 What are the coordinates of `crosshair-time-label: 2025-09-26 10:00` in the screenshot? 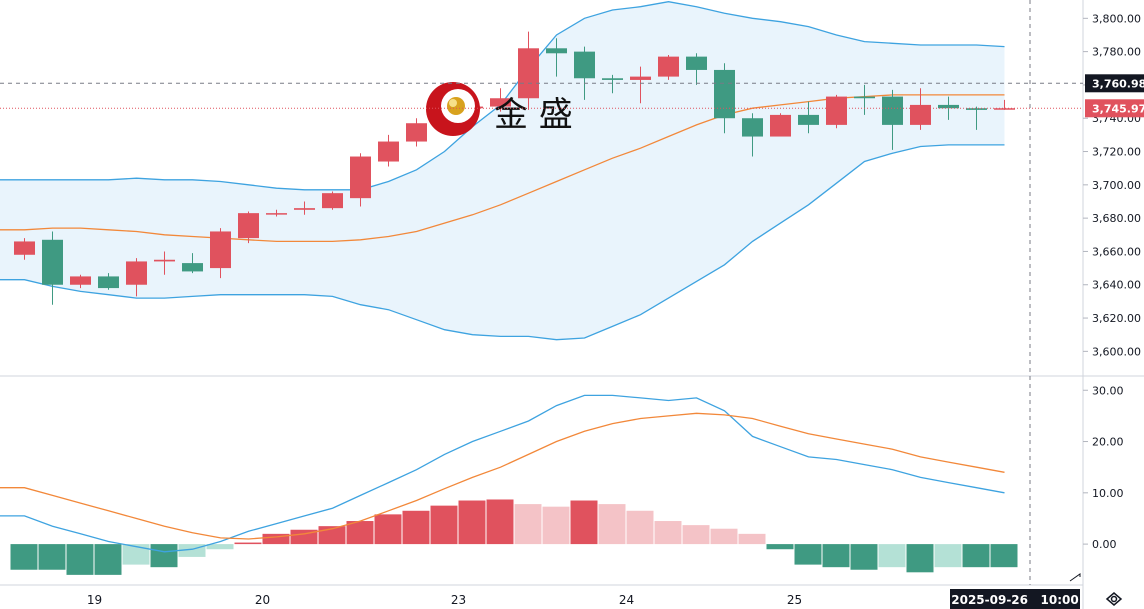 It's located at (1015, 599).